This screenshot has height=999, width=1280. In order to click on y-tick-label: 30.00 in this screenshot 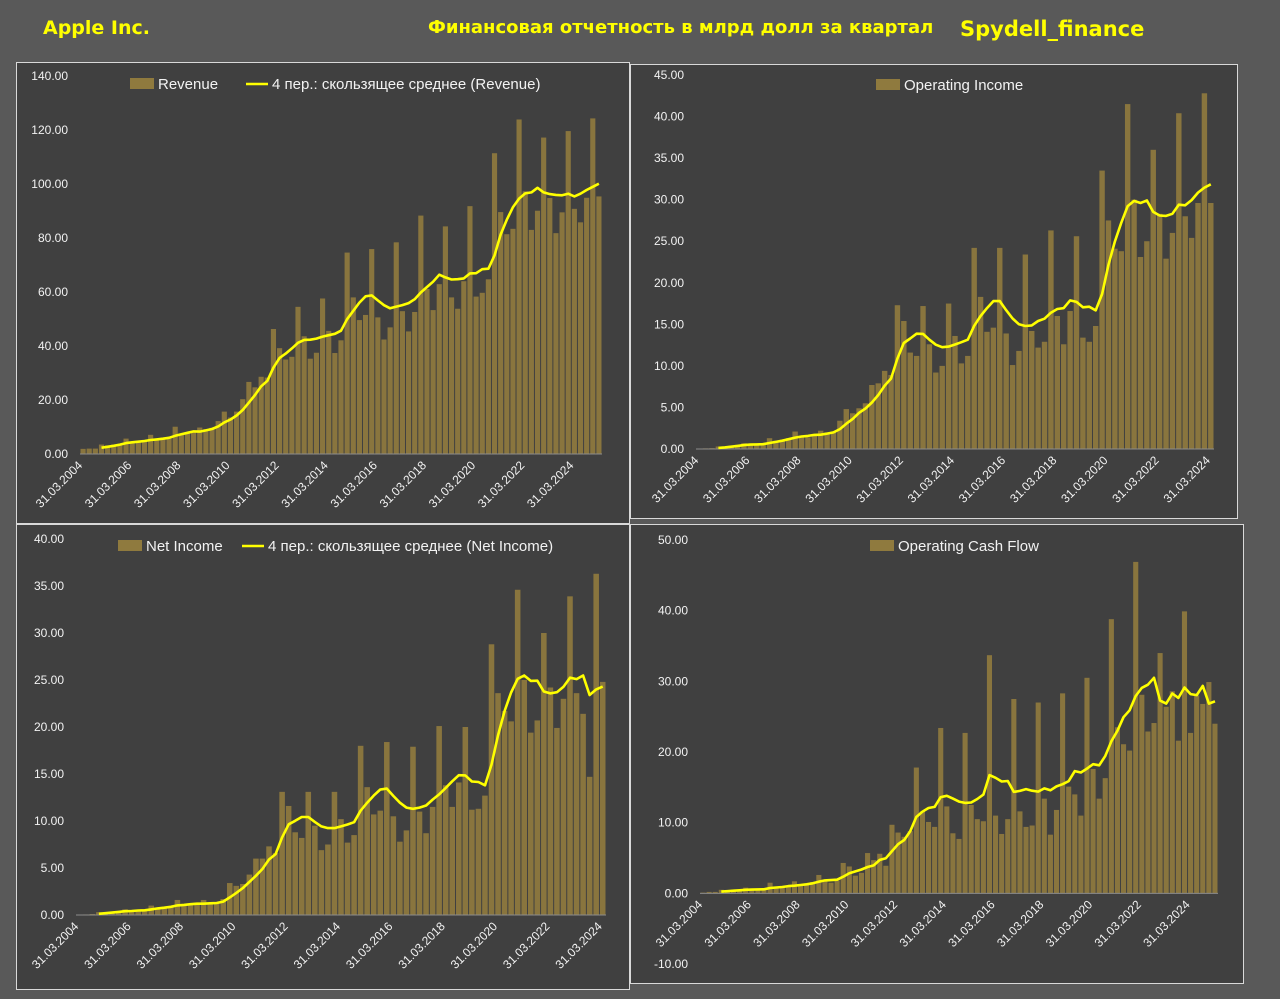, I will do `click(673, 681)`.